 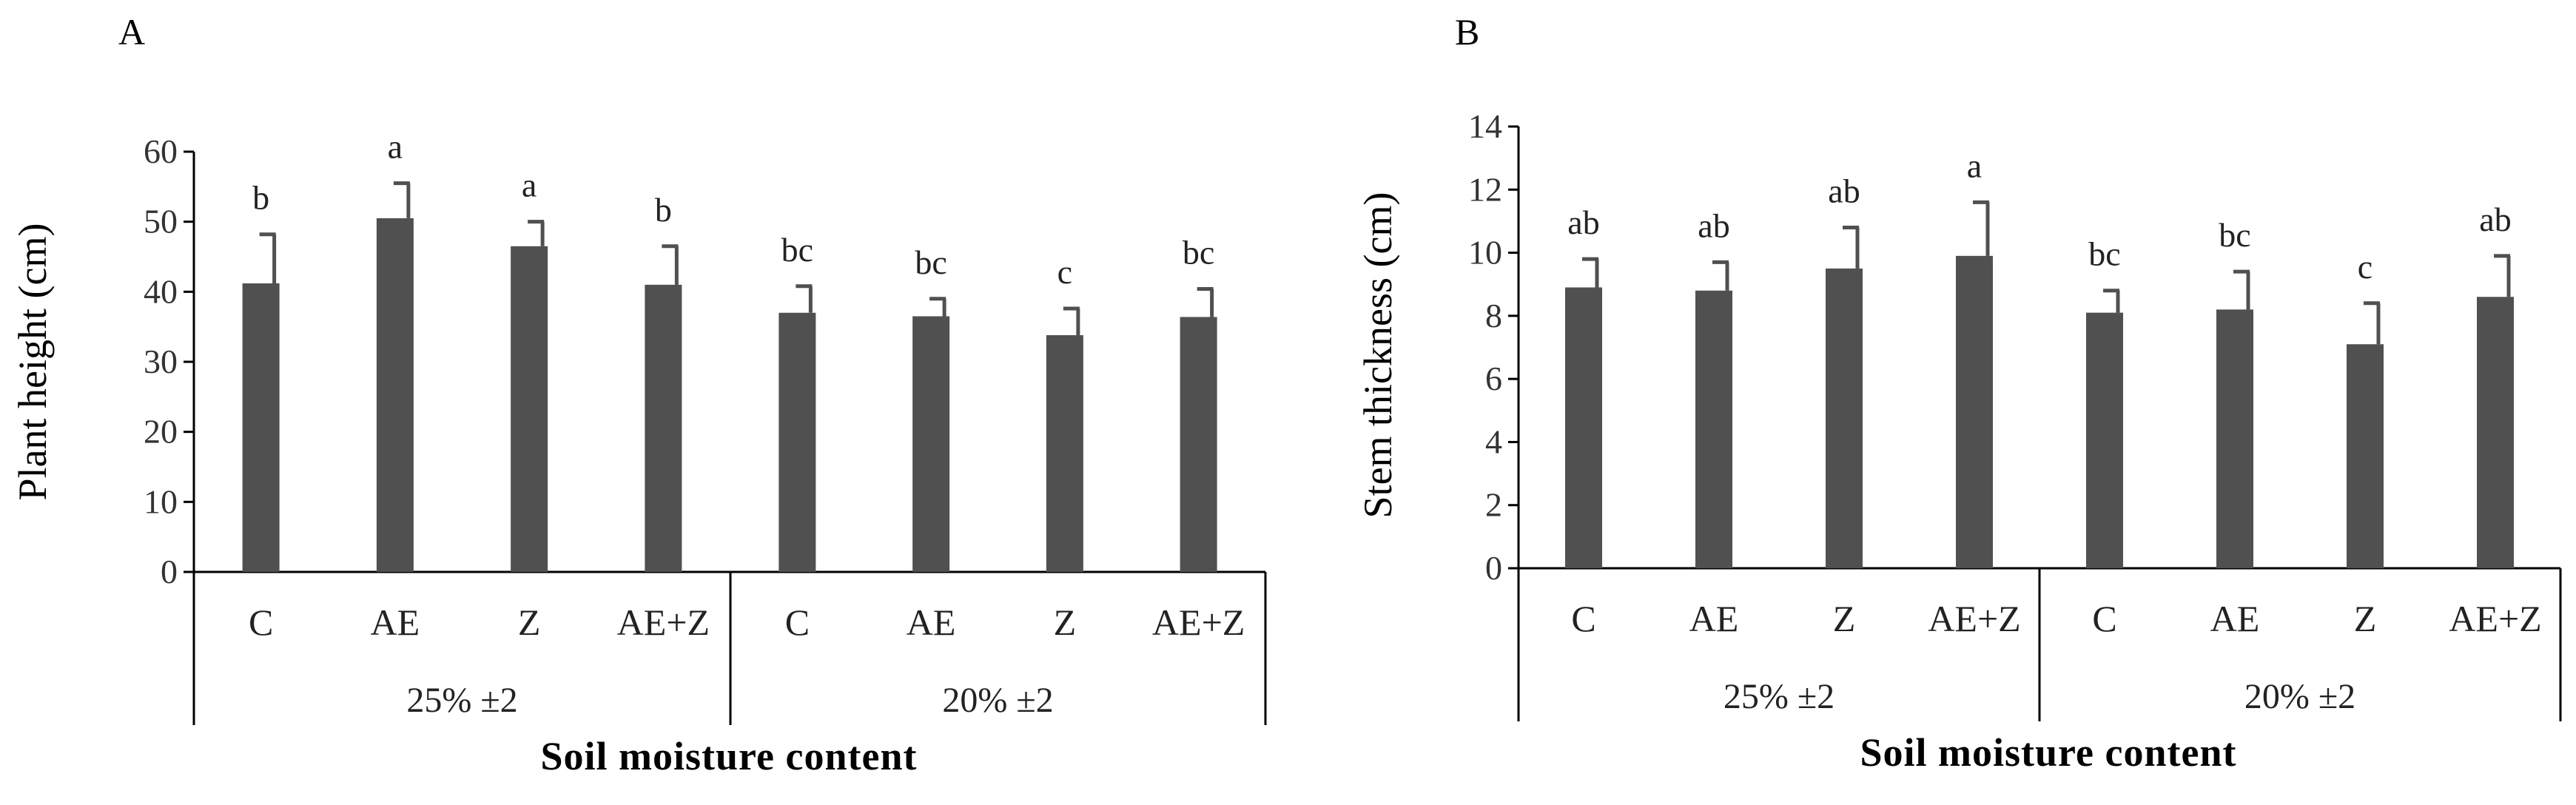 I want to click on y-axis-title: Stem thickness (cm), so click(x=1378, y=355).